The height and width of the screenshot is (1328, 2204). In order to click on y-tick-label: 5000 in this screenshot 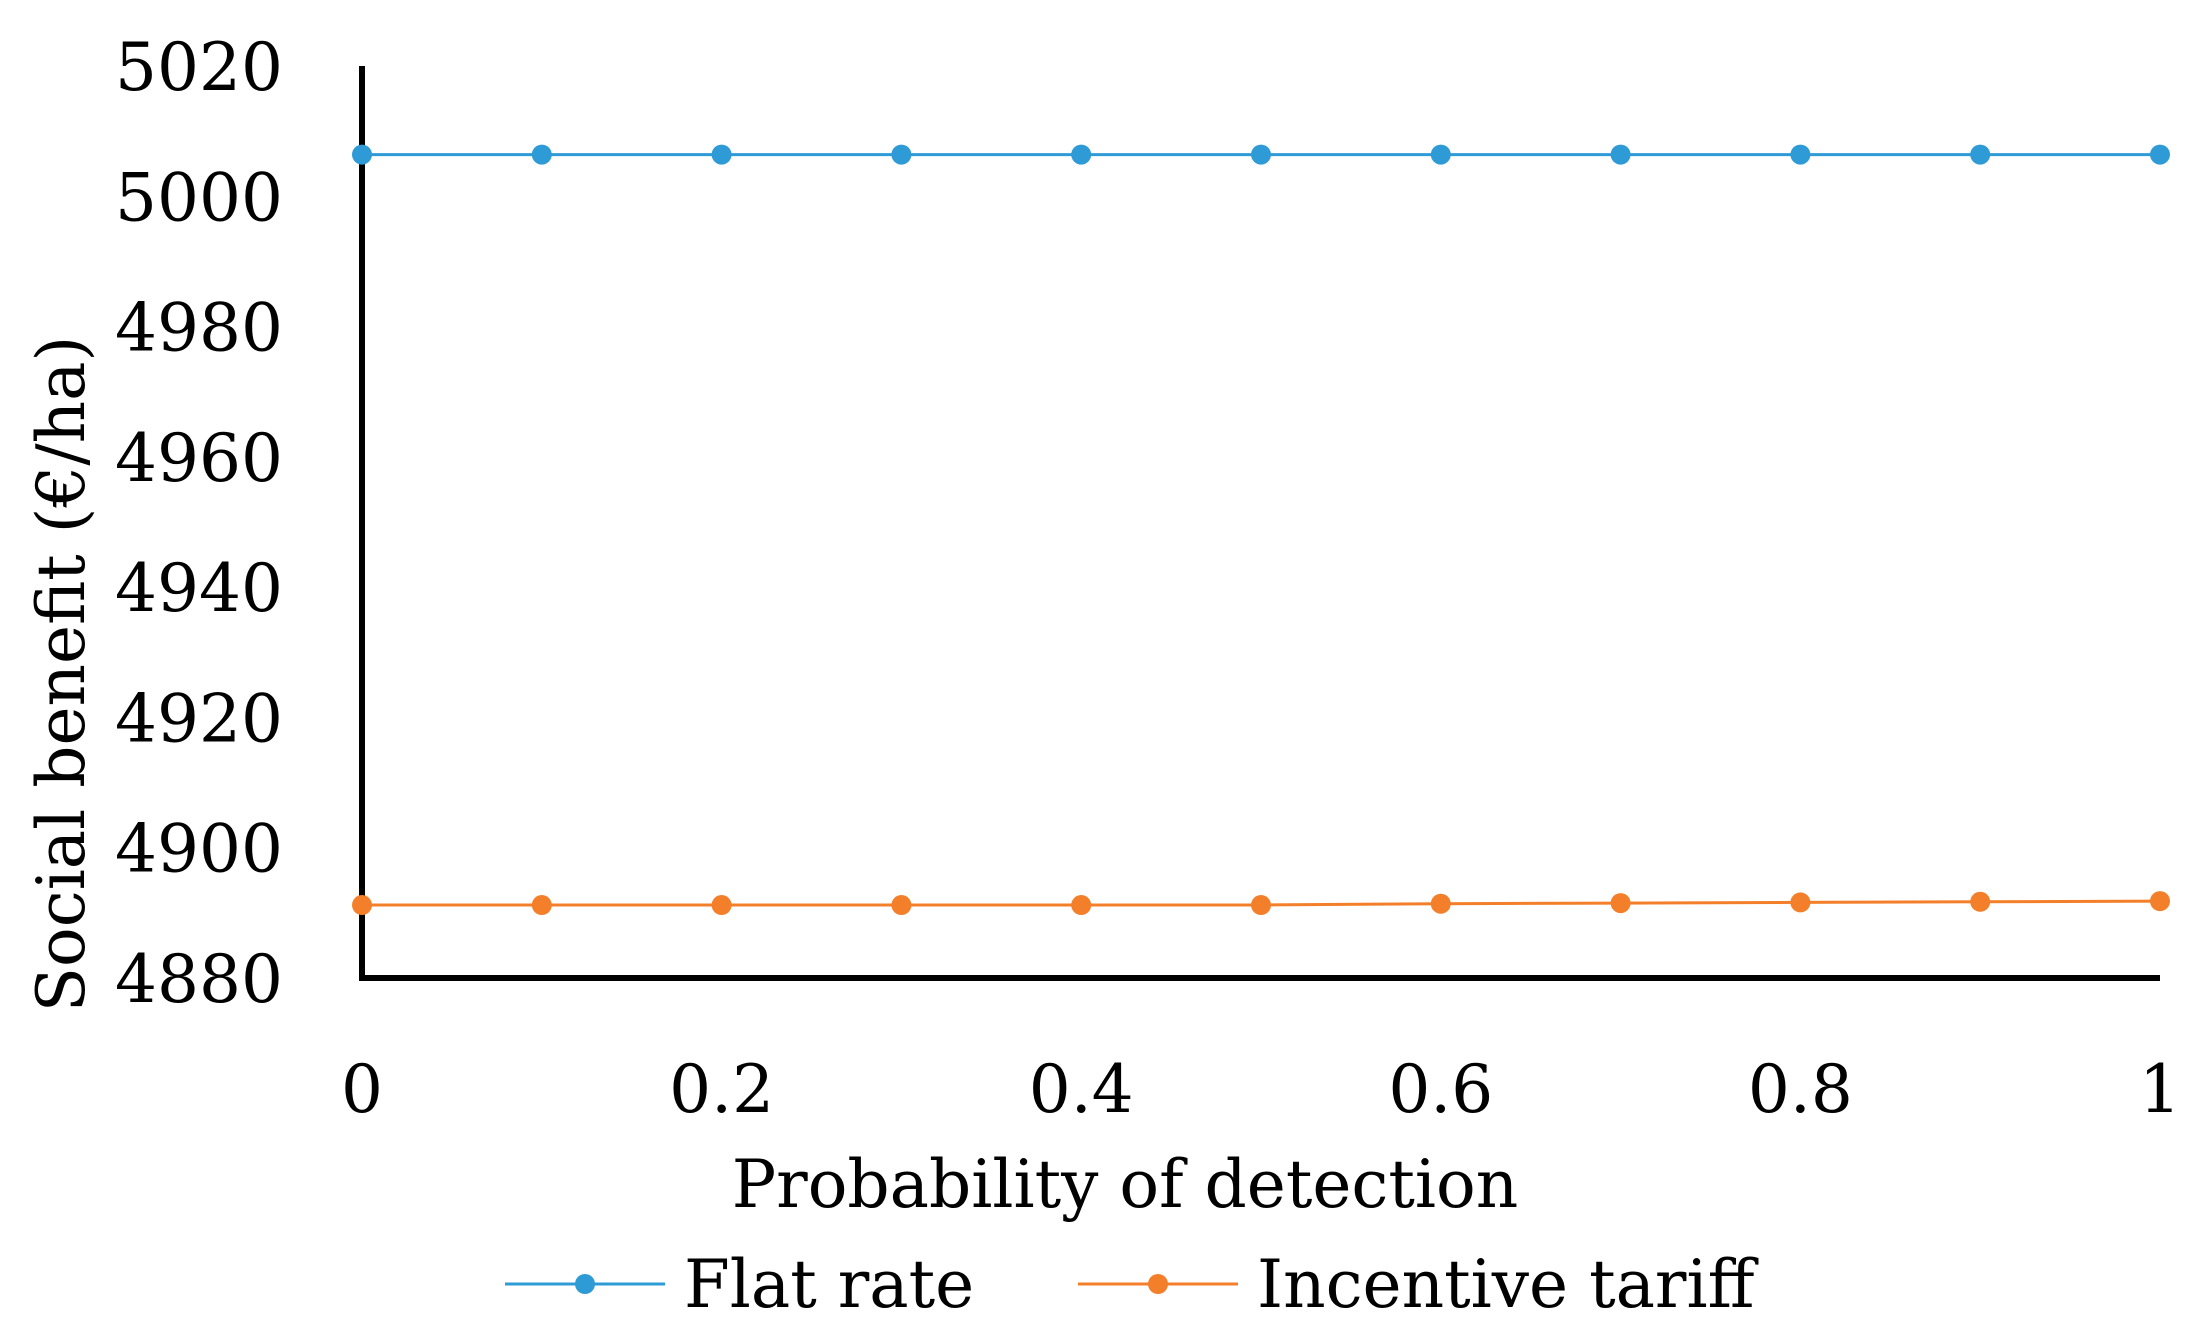, I will do `click(199, 197)`.